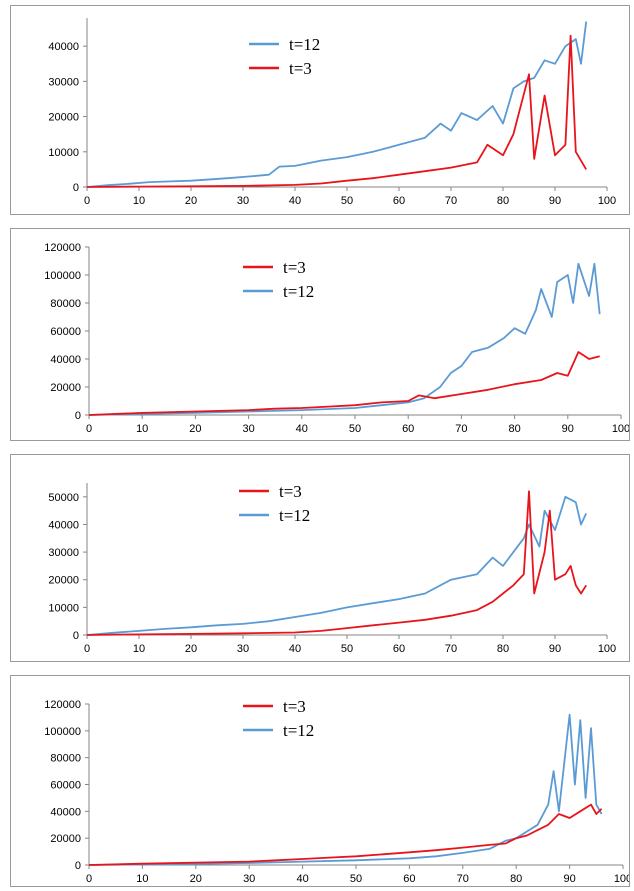 Image resolution: width=634 pixels, height=891 pixels. What do you see at coordinates (63, 498) in the screenshot?
I see `y-tick-label: 50000` at bounding box center [63, 498].